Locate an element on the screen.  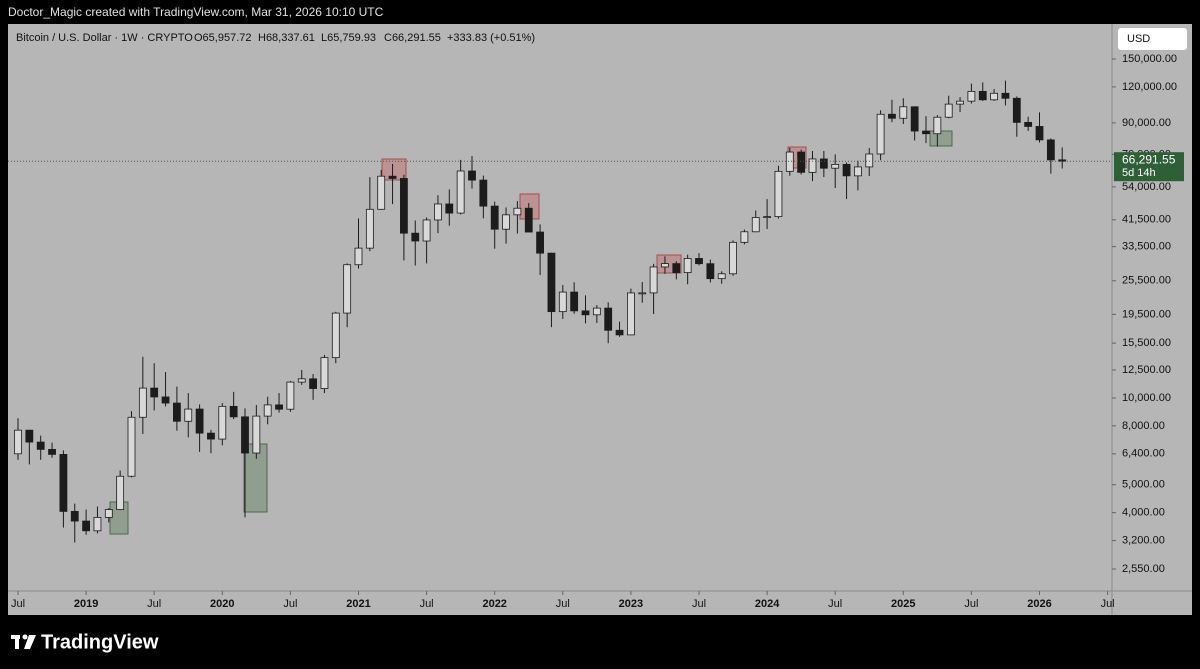
y-tick-label: 41,500.00 is located at coordinates (1146, 220).